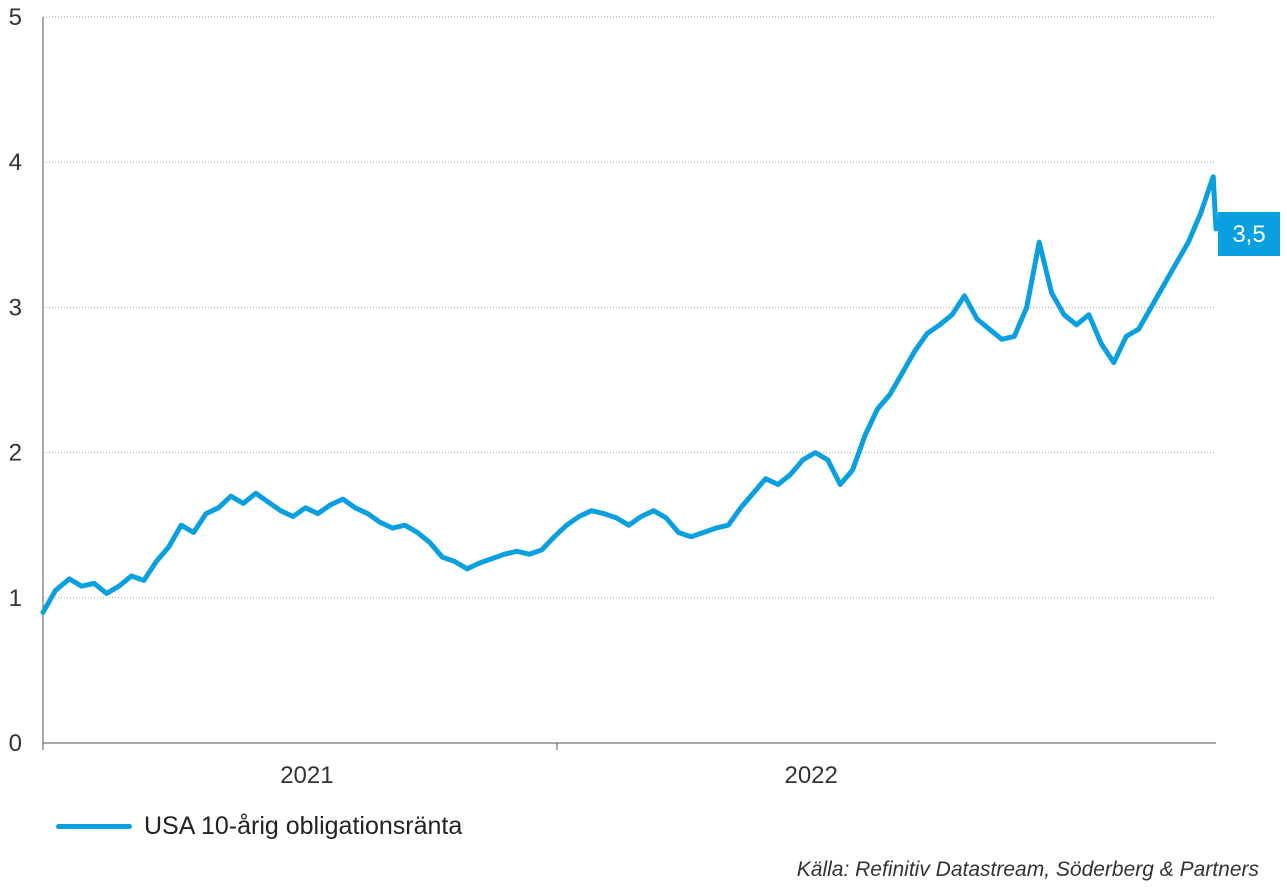 The height and width of the screenshot is (895, 1287). What do you see at coordinates (303, 826) in the screenshot?
I see `legend-label: USA 10-årig obligationsränta` at bounding box center [303, 826].